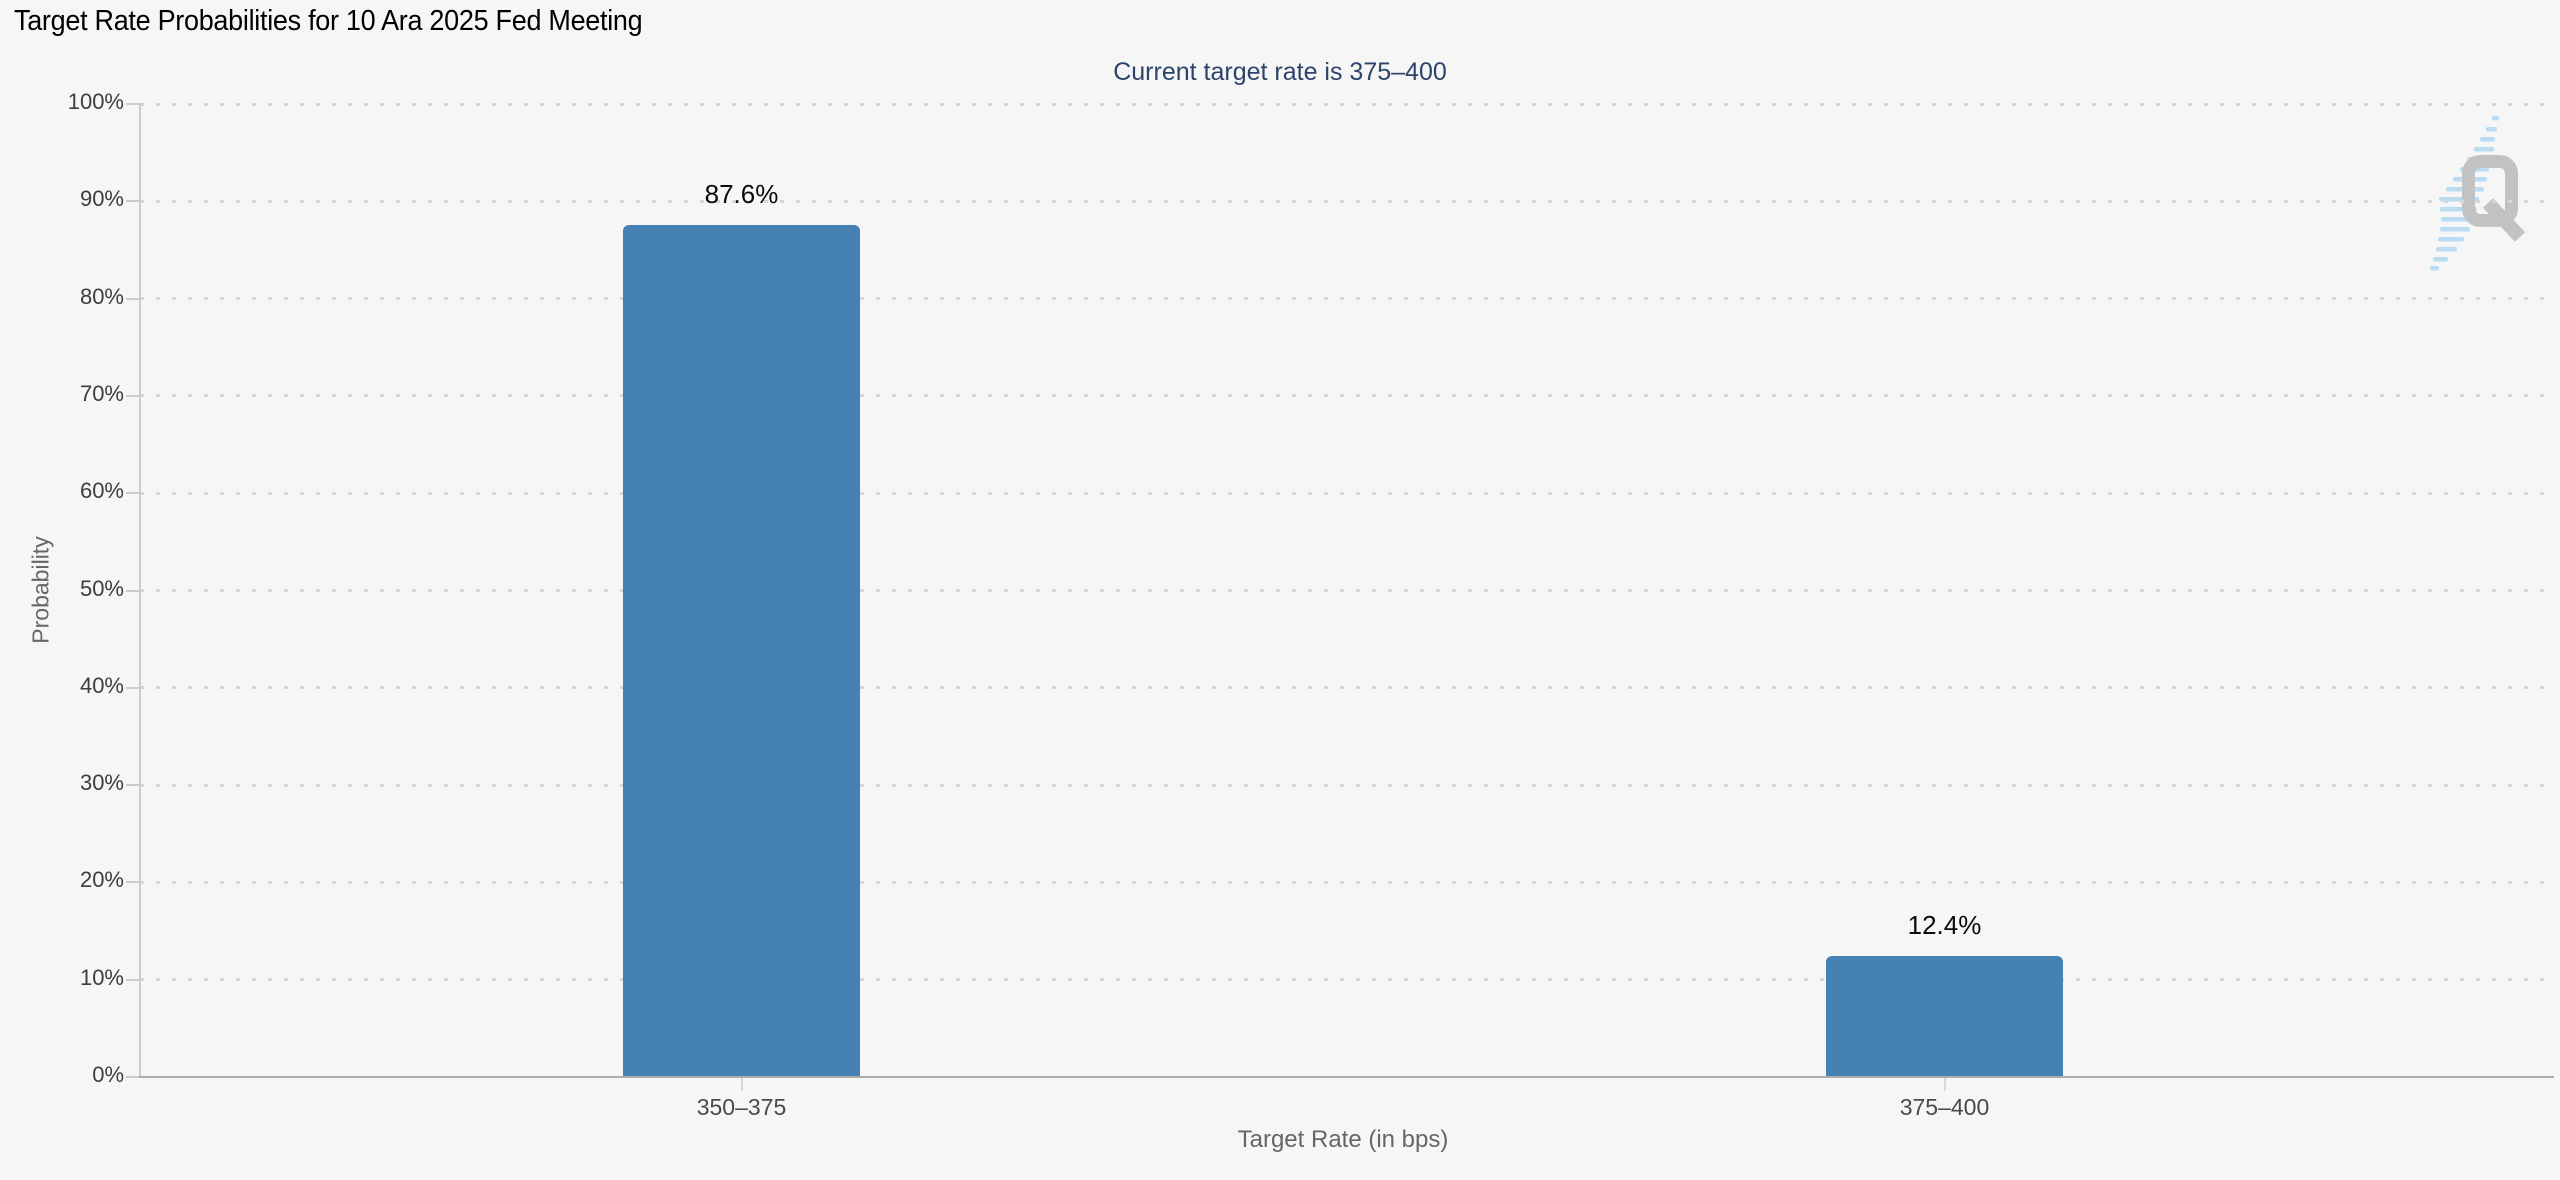 The image size is (2560, 1180). Describe the element at coordinates (1346, 1077) in the screenshot. I see `x-axis-line` at that location.